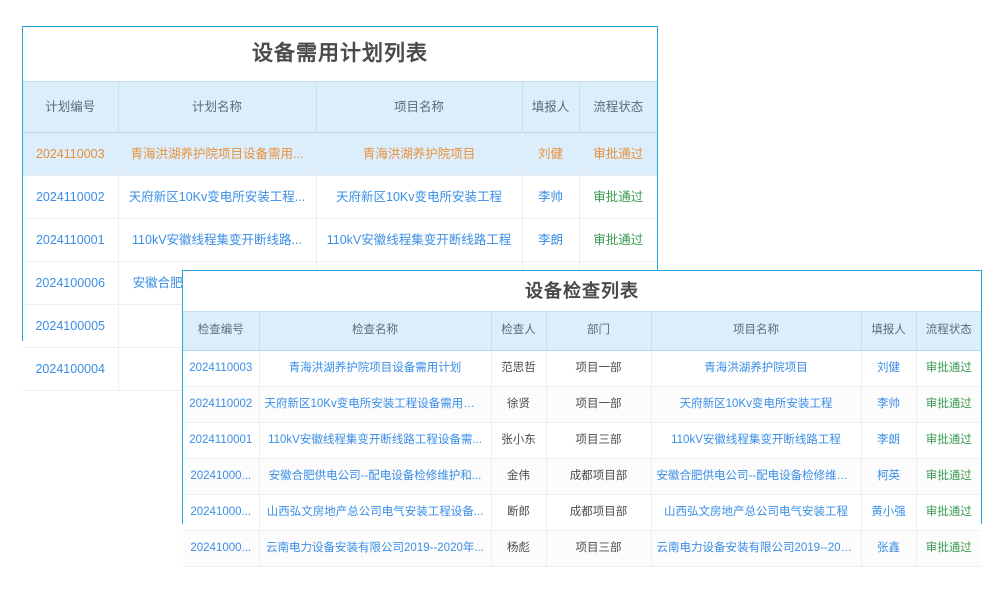 Image resolution: width=1000 pixels, height=600 pixels. I want to click on plan-cell-code: 2024110001, so click(71, 240).